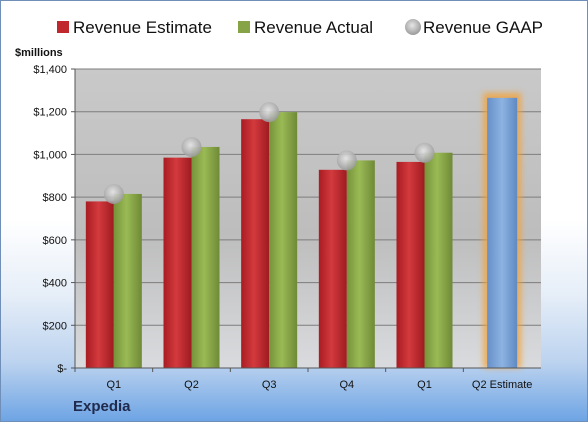 This screenshot has width=588, height=422. Describe the element at coordinates (55, 326) in the screenshot. I see `y-tick-label: $200` at that location.